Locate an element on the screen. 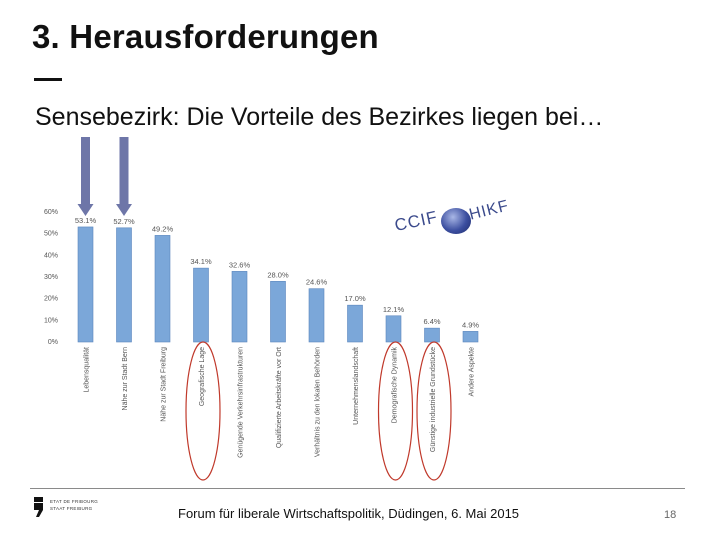  category-label: Andere Aspekte is located at coordinates (472, 372).